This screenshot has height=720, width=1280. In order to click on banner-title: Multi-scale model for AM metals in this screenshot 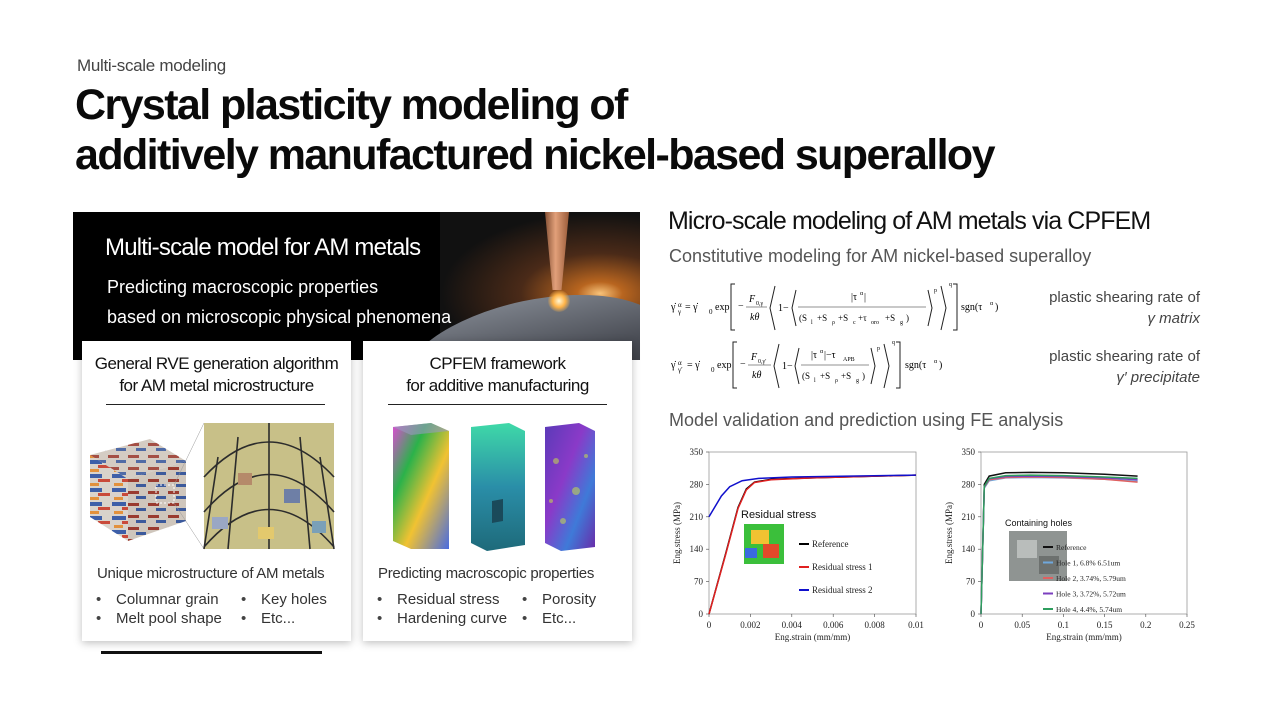, I will do `click(263, 247)`.